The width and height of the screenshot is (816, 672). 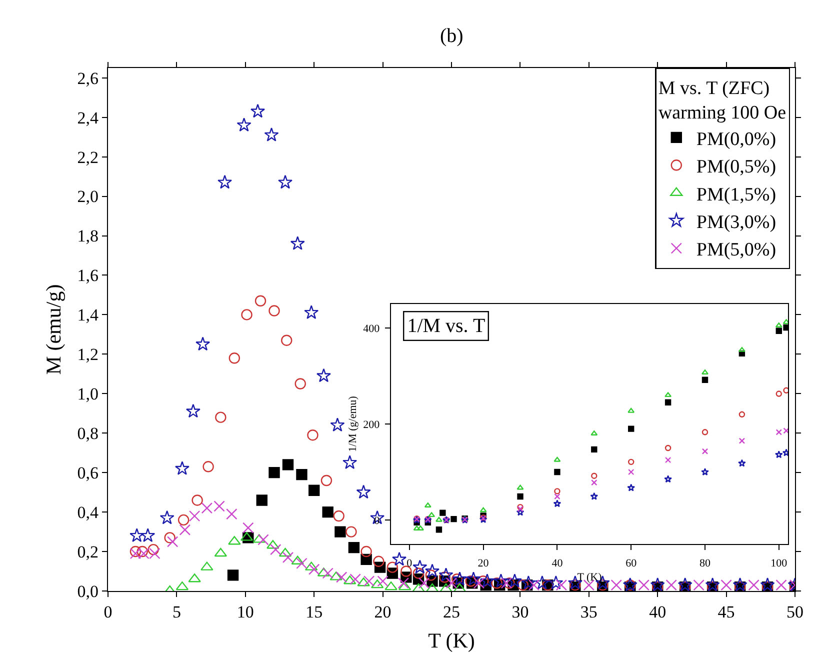 I want to click on legend-label: PM(0,0%), so click(x=736, y=139).